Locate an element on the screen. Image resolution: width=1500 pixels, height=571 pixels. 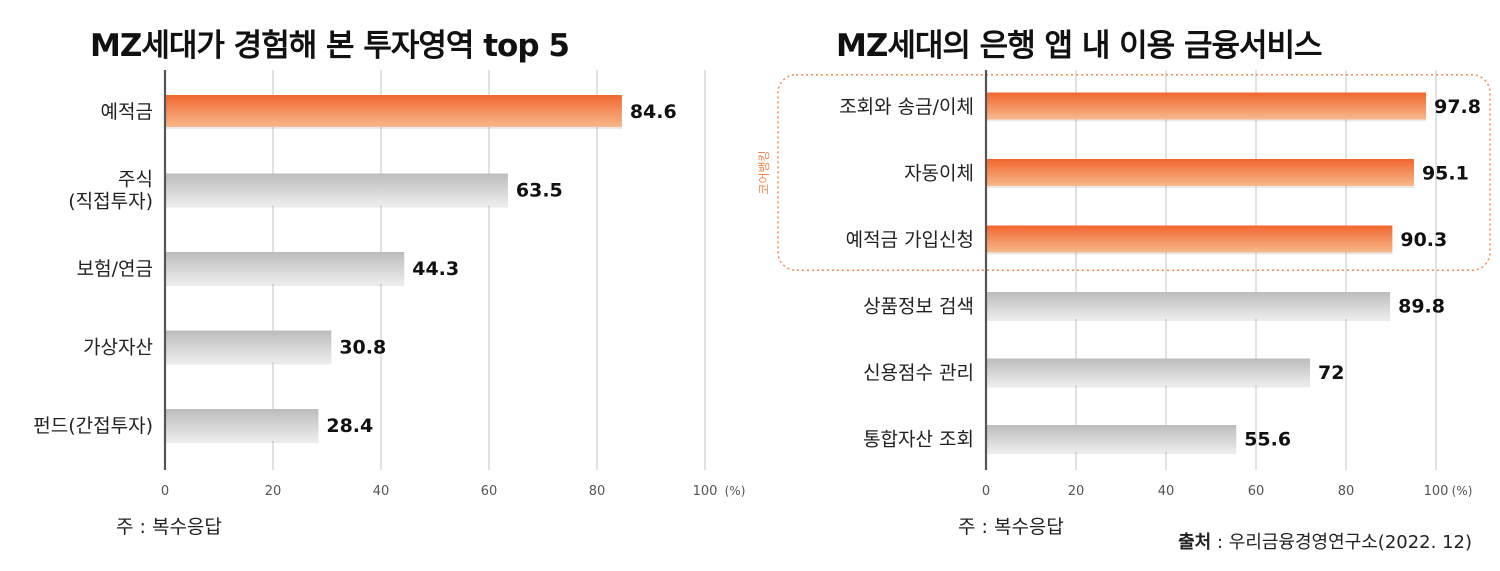
category-label: 조회와 송금/이체 is located at coordinates (906, 107).